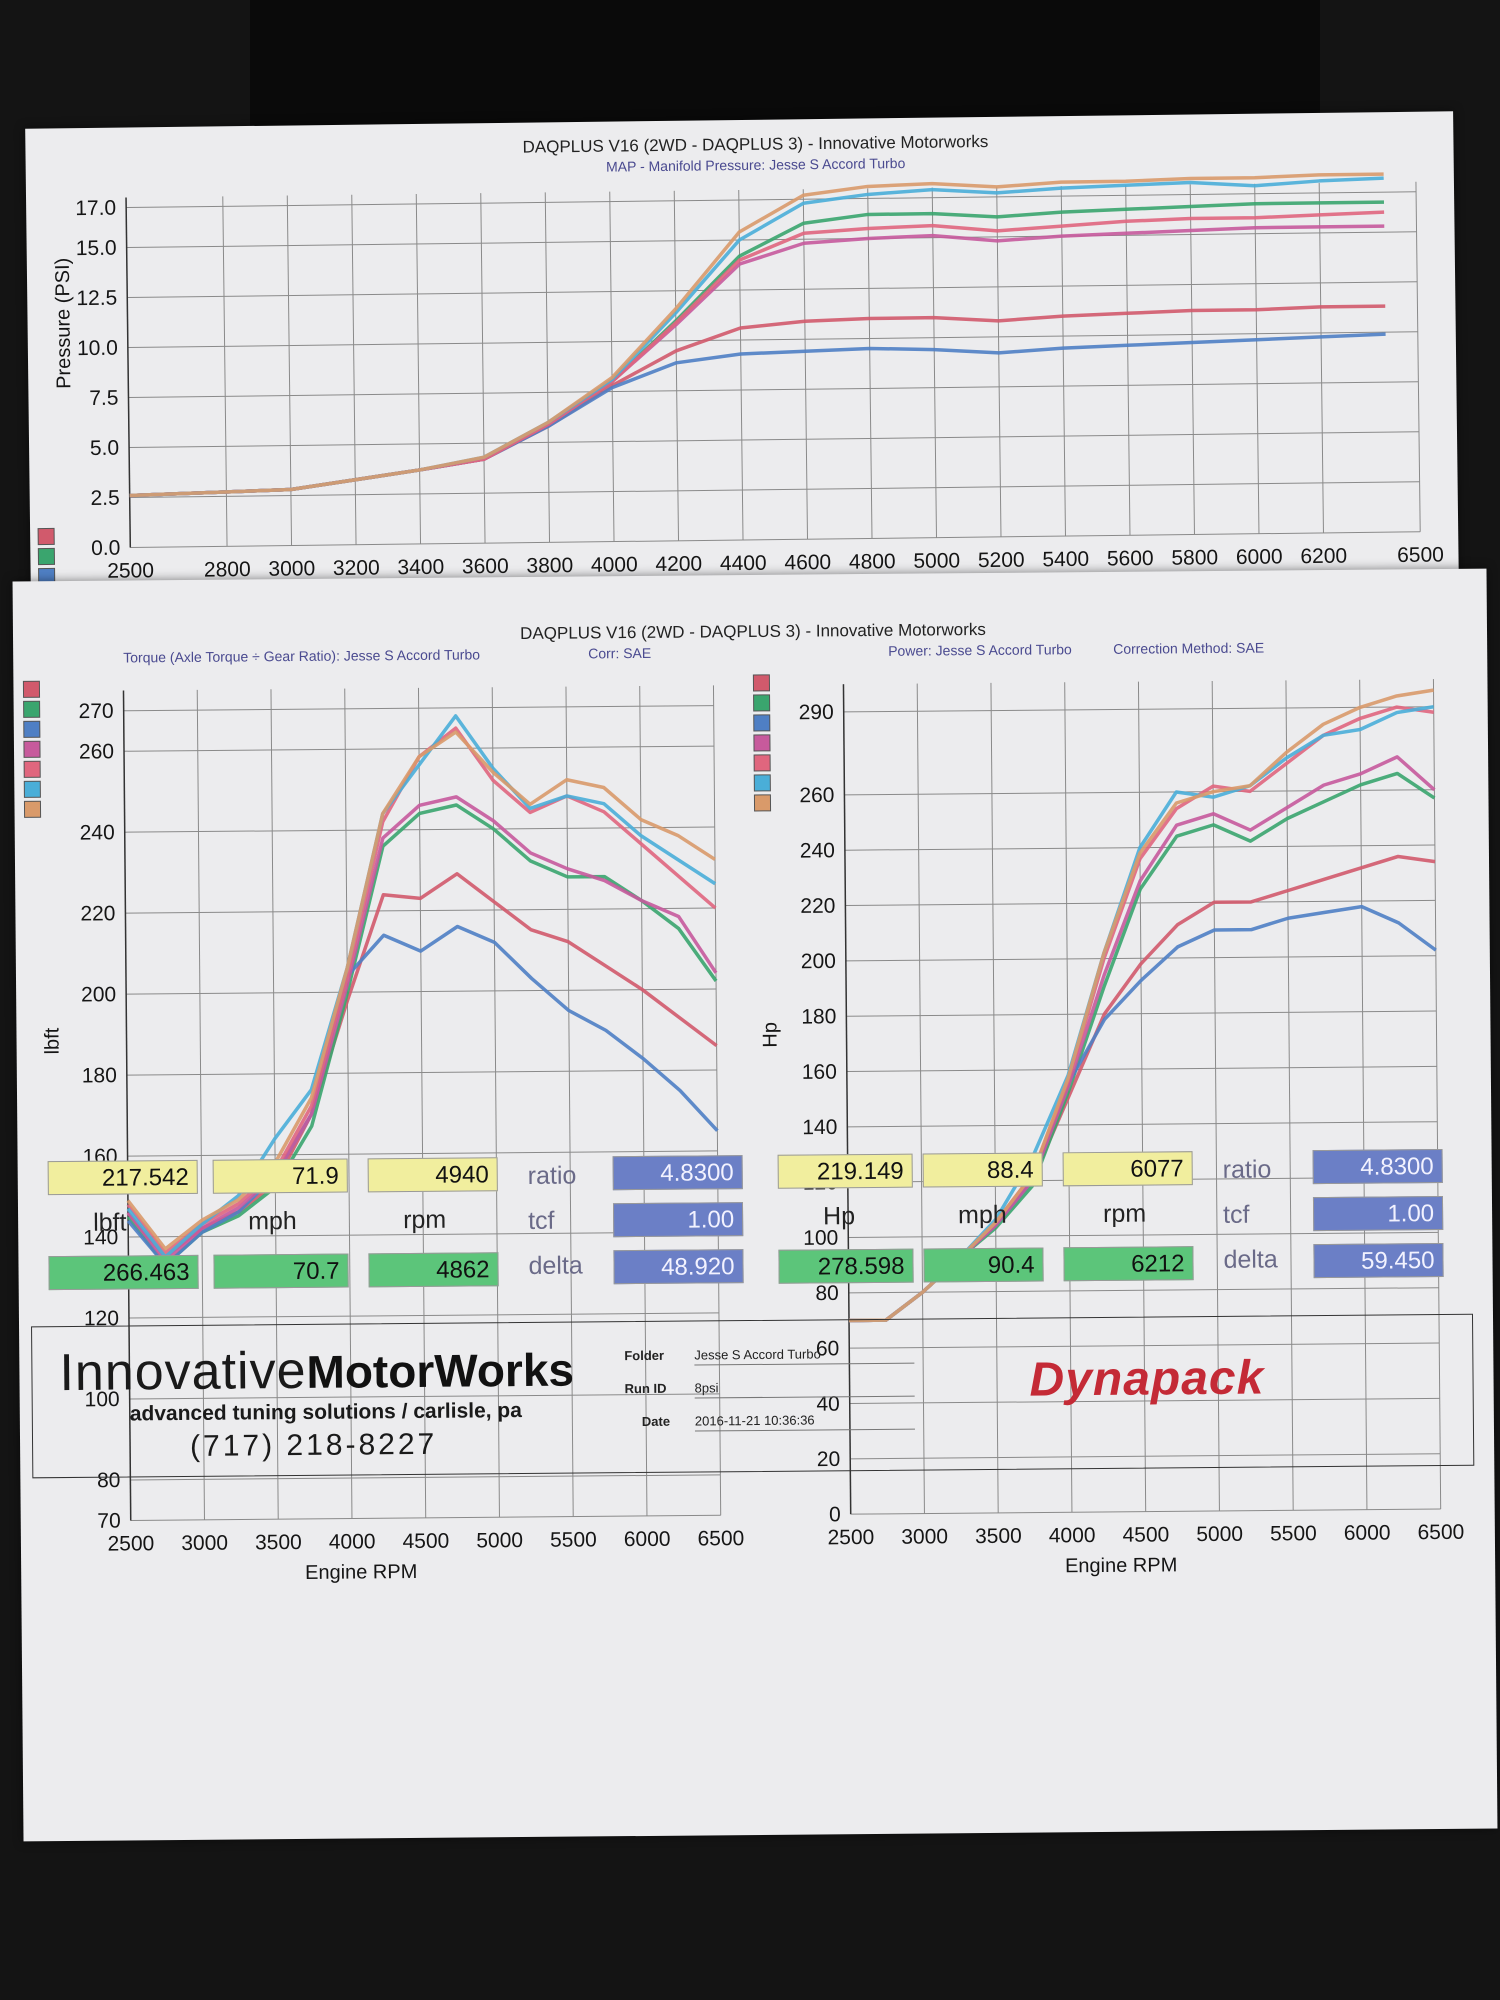 The height and width of the screenshot is (2000, 1500). I want to click on power-ytick-label: 260, so click(816, 795).